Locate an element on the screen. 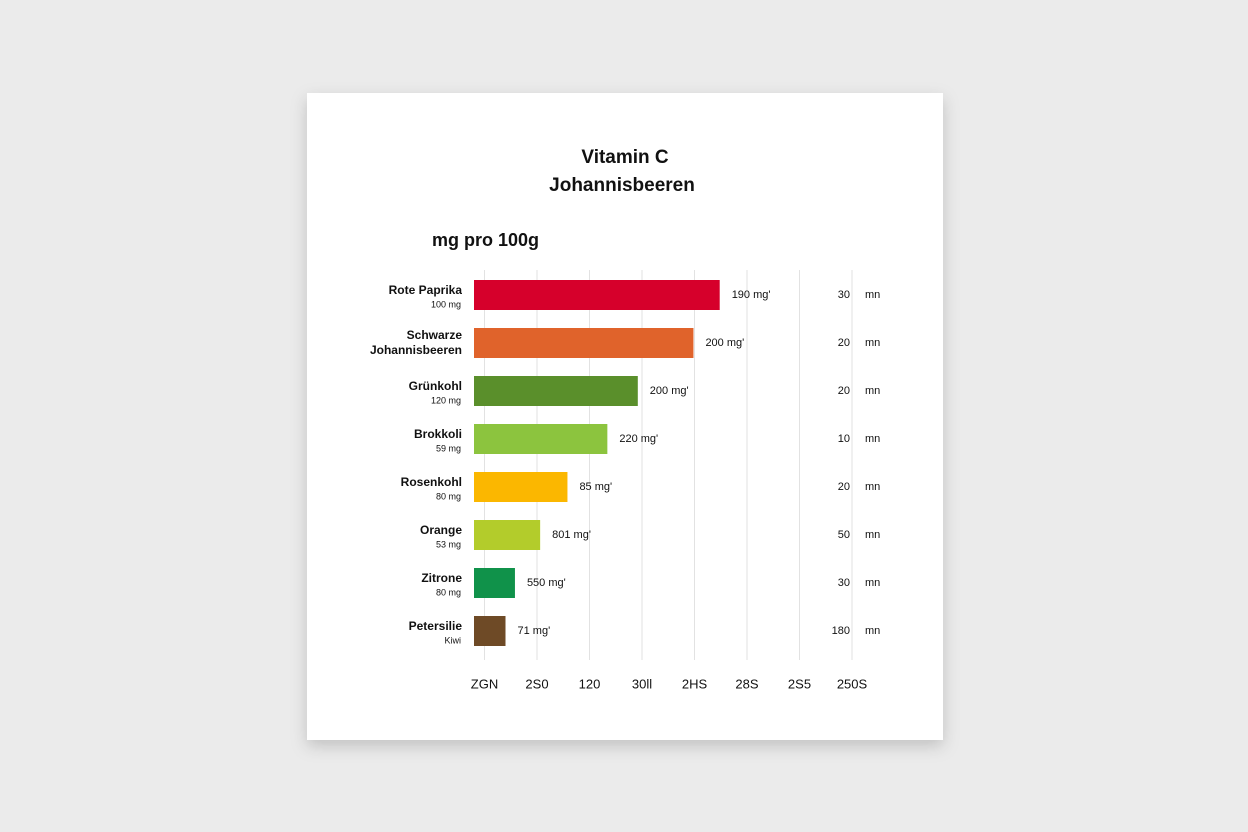 This screenshot has height=832, width=1248. category-label-box: Orange is located at coordinates (440, 530).